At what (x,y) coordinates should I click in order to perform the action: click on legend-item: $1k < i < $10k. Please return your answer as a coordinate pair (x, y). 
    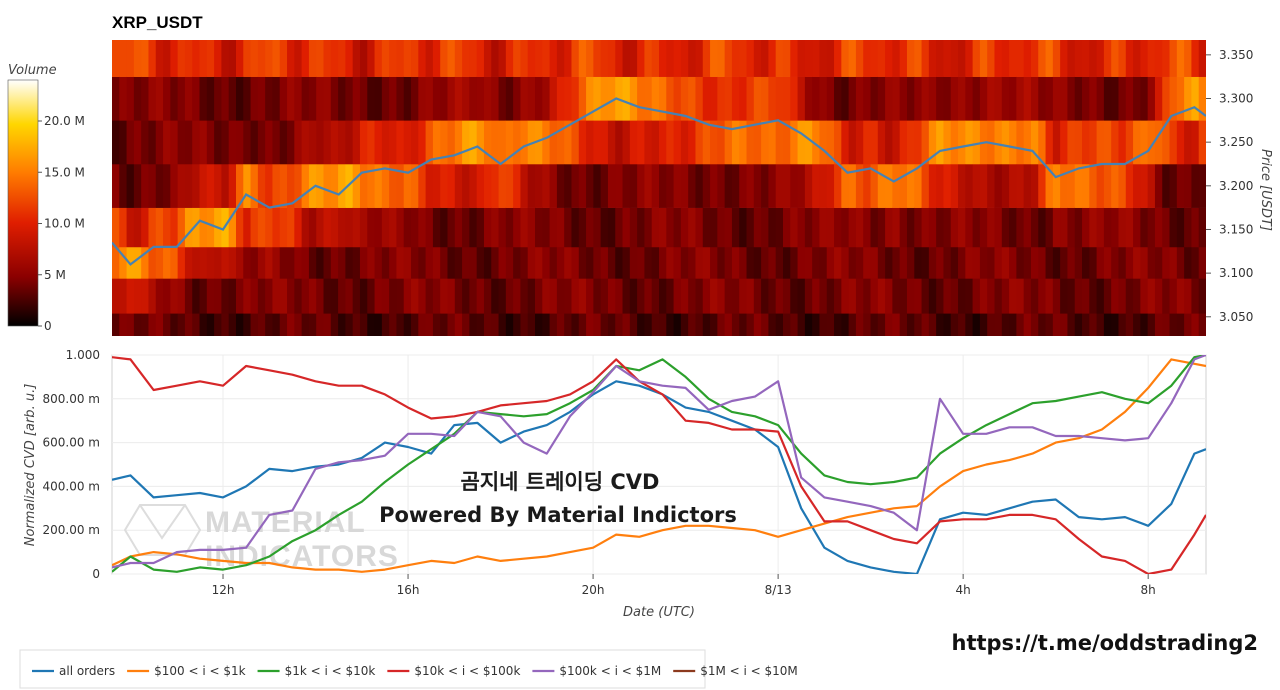
    Looking at the image, I should click on (316, 671).